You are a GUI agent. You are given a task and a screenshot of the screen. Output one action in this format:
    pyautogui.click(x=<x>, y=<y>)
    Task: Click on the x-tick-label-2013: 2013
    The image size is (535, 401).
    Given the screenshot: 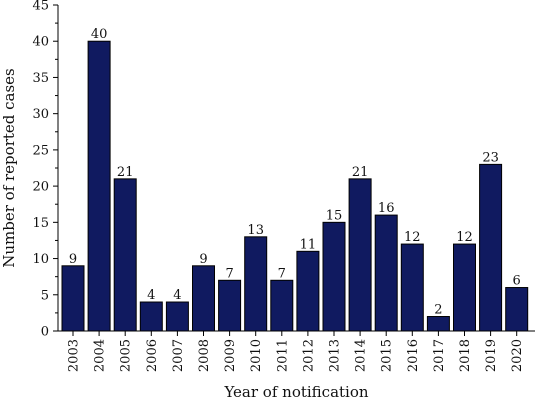 What is the action you would take?
    pyautogui.click(x=335, y=355)
    